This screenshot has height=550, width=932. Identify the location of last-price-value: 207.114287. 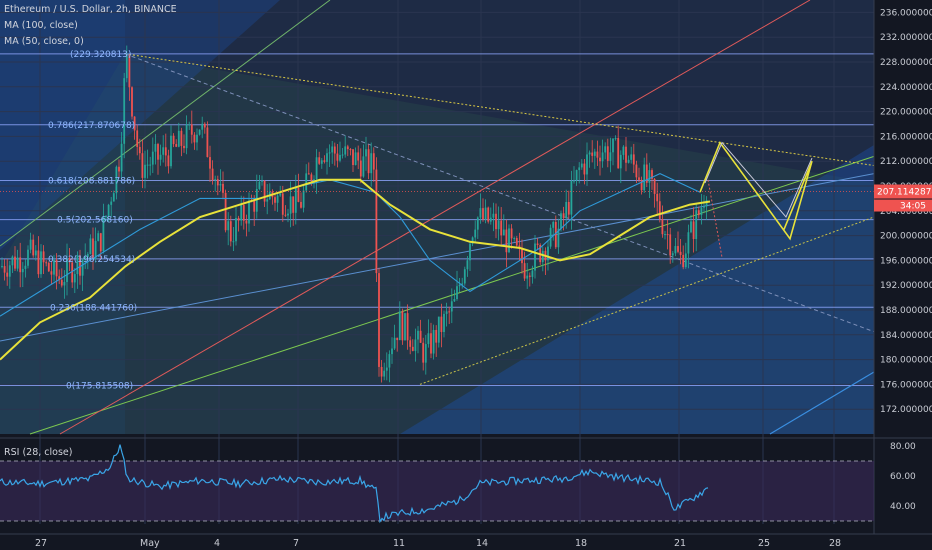
(904, 193).